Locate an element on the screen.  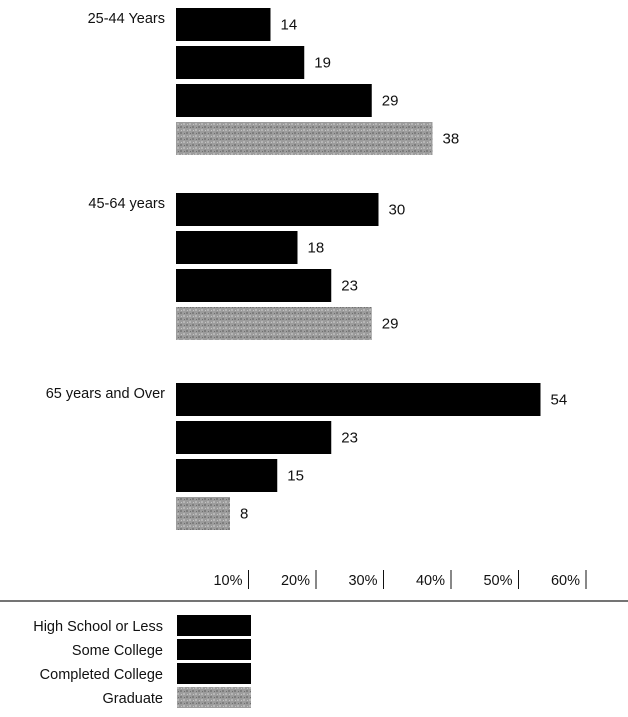
legend-label: Some College is located at coordinates (117, 651).